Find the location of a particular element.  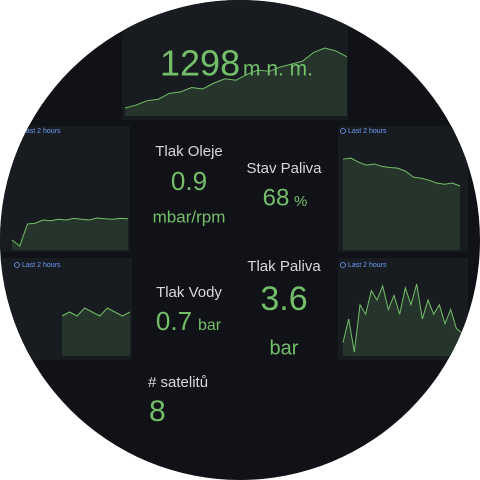

stat-title: Tlak Vody is located at coordinates (189, 292).